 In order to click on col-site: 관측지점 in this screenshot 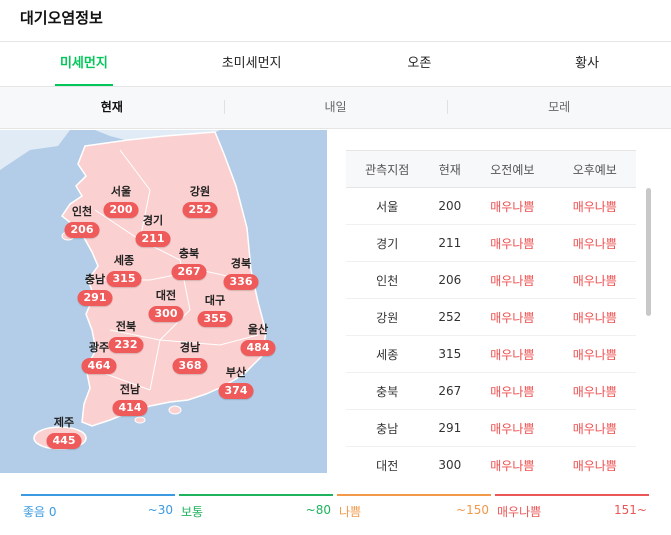, I will do `click(387, 169)`.